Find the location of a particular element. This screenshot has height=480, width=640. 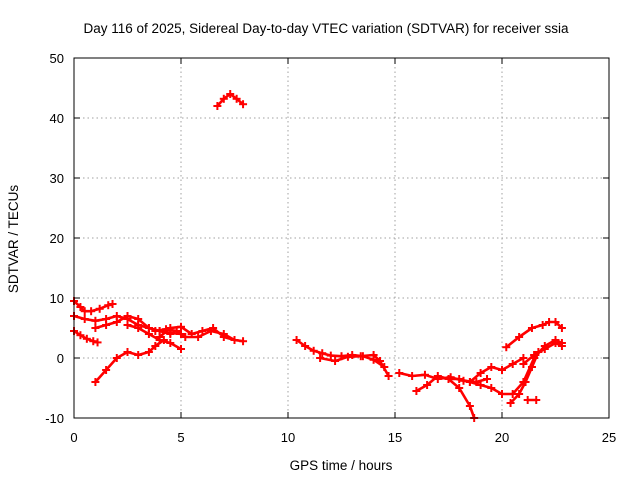

series-trace is located at coordinates (445, 397).